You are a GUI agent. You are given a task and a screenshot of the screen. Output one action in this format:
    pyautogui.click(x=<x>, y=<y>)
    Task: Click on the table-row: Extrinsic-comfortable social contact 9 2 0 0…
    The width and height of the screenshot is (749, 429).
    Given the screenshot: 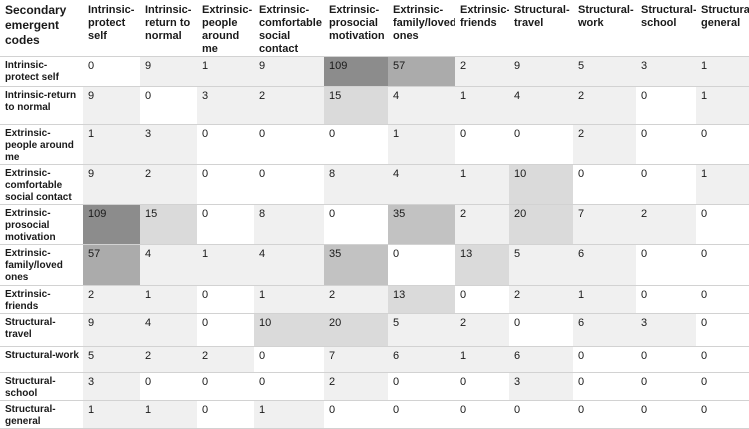 What is the action you would take?
    pyautogui.click(x=374, y=184)
    